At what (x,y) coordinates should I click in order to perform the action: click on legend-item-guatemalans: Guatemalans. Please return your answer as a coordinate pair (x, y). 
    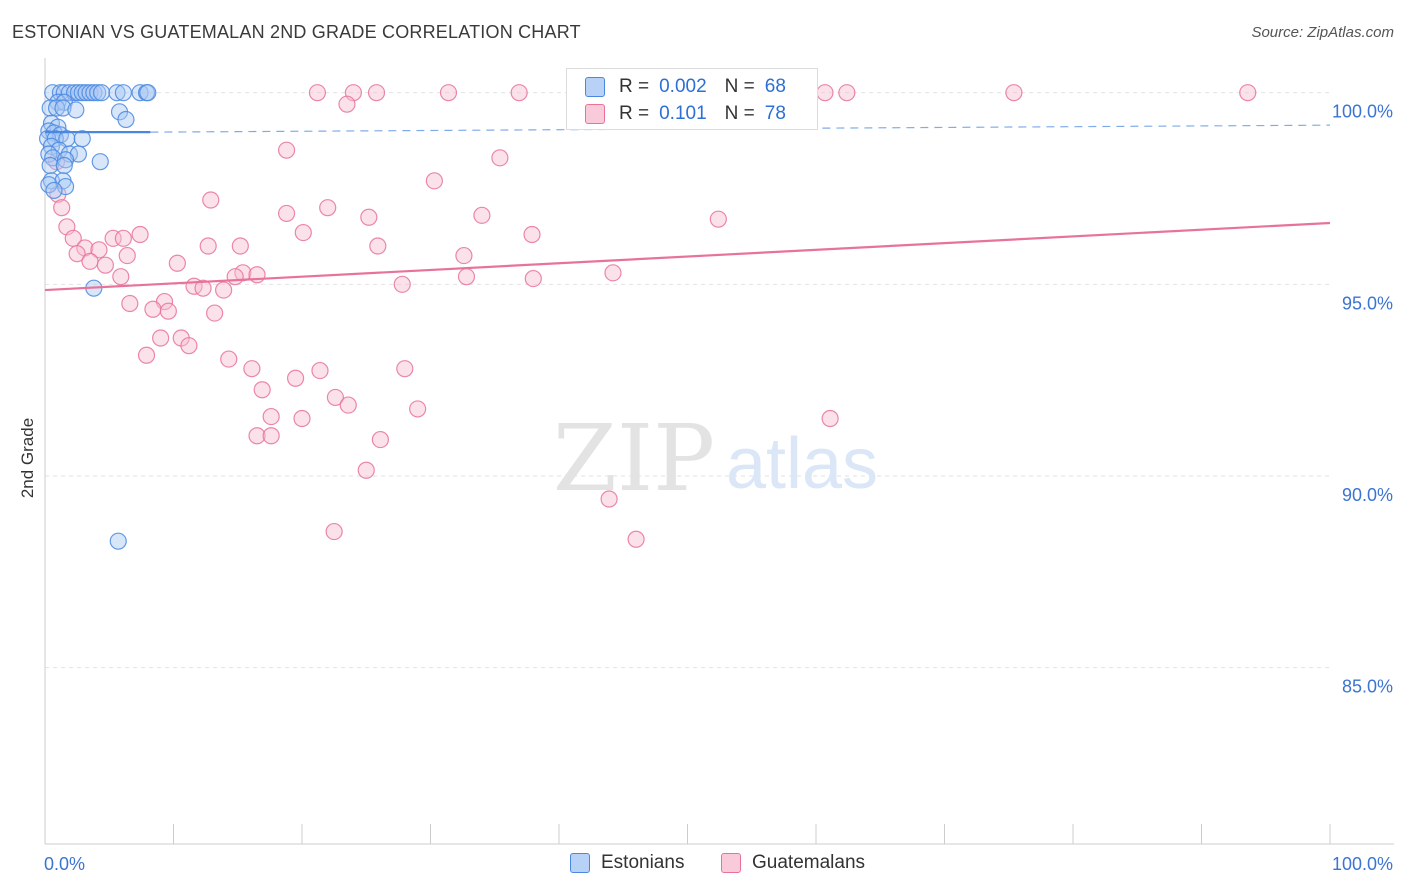
    Looking at the image, I should click on (793, 863).